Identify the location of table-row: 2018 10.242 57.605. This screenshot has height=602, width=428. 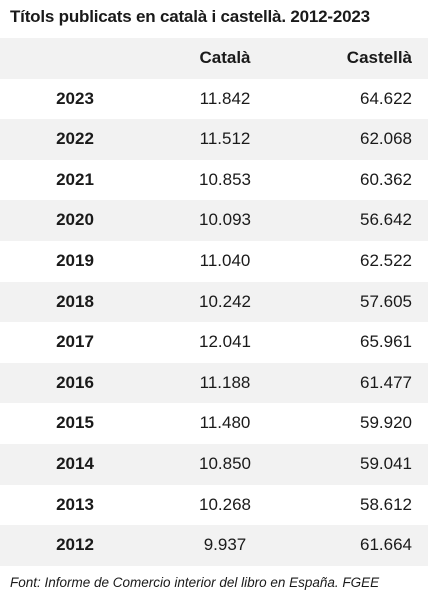
(214, 302).